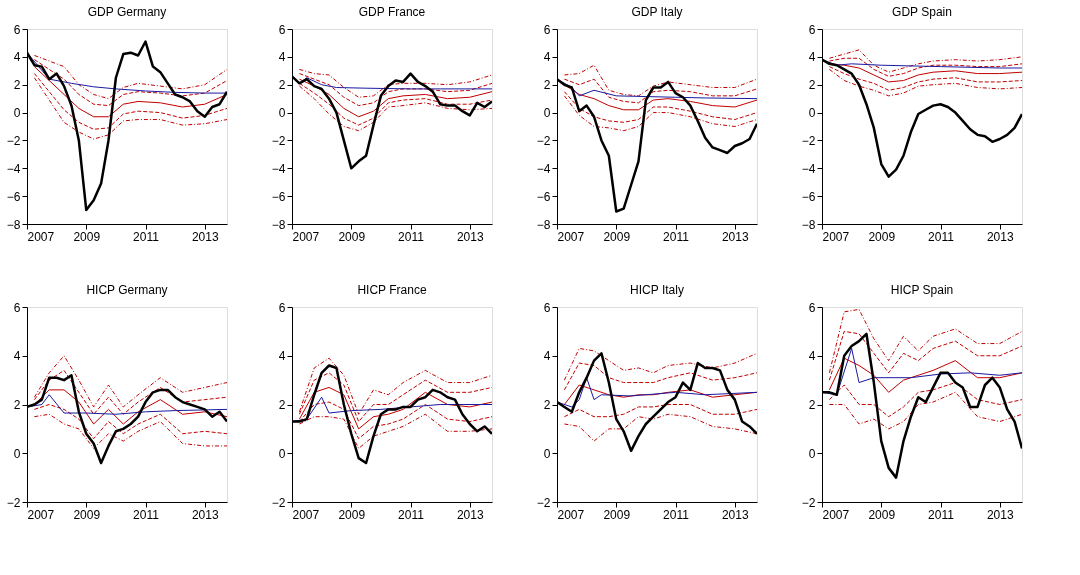 This screenshot has width=1080, height=575. Describe the element at coordinates (922, 290) in the screenshot. I see `chart-title: HICP Spain` at that location.